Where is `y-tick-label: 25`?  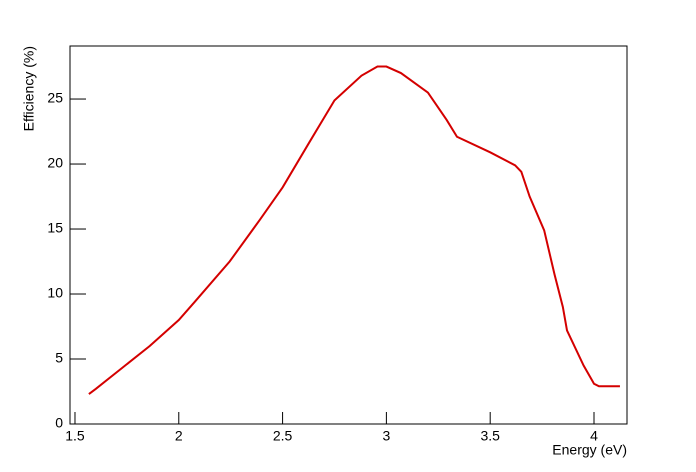 y-tick-label: 25 is located at coordinates (55, 98).